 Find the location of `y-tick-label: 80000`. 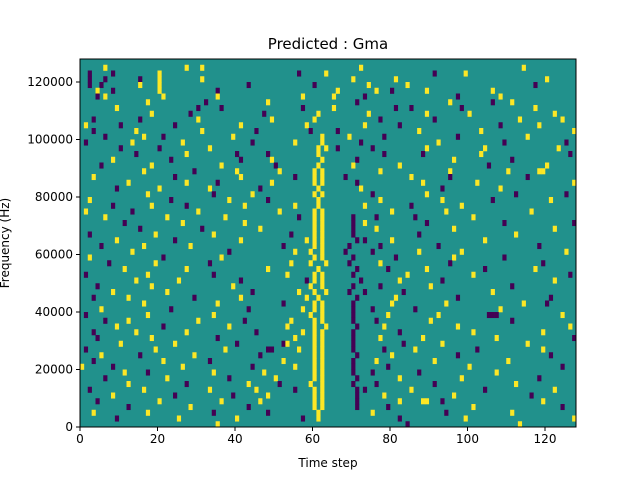

y-tick-label: 80000 is located at coordinates (54, 197).